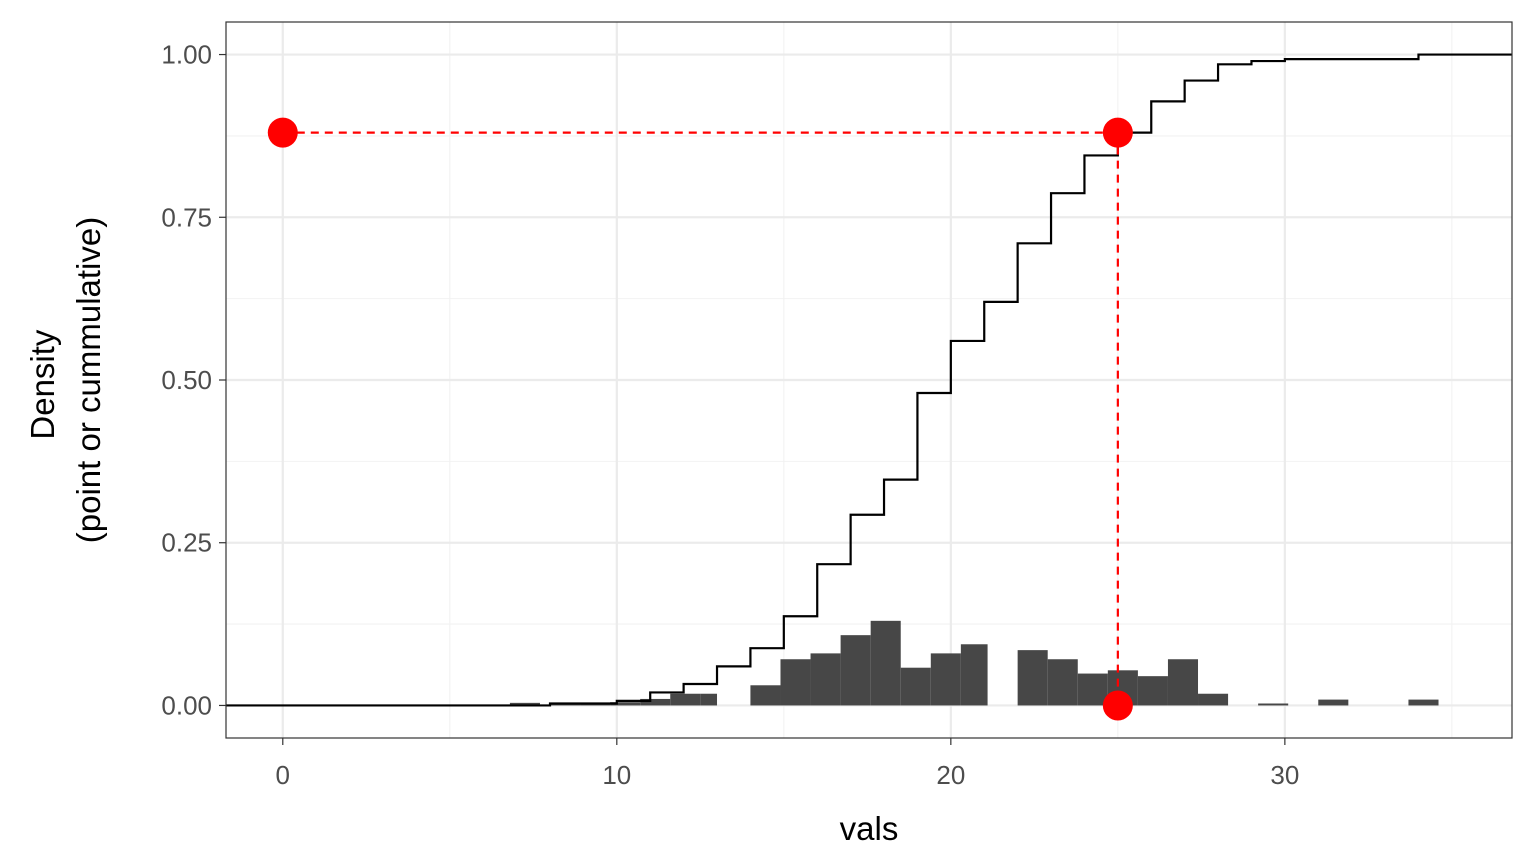  Describe the element at coordinates (88, 380) in the screenshot. I see `y-axis-title-line-2: (point or cummulative)` at that location.